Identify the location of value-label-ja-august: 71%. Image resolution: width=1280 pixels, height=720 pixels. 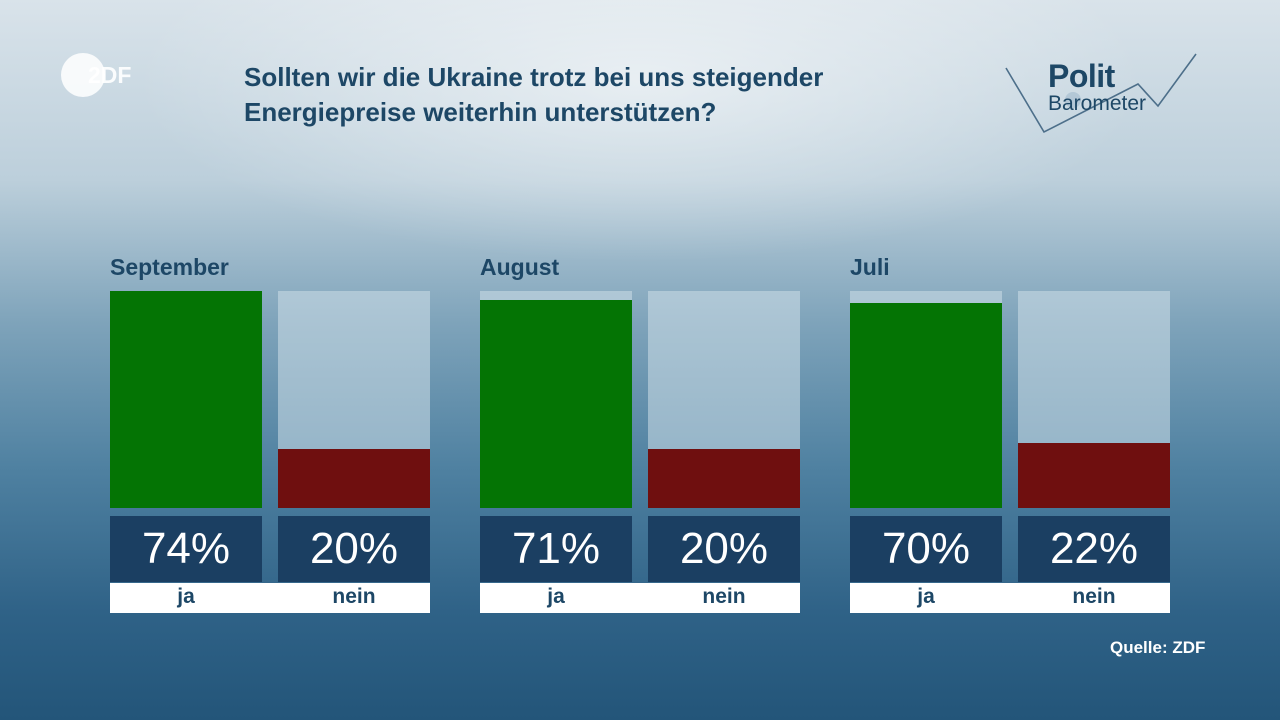
(556, 549).